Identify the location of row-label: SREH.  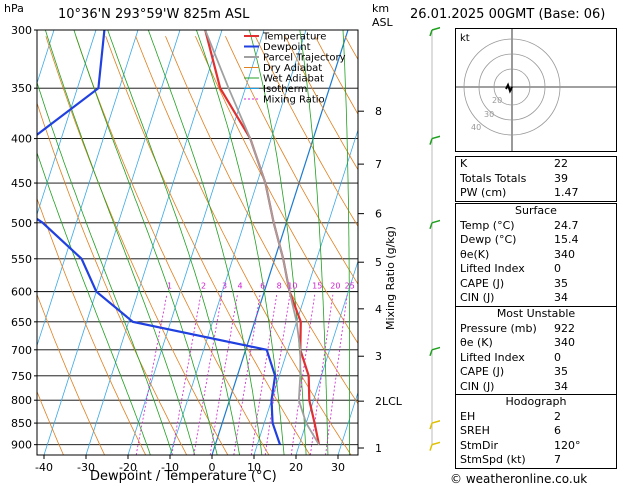
(475, 430).